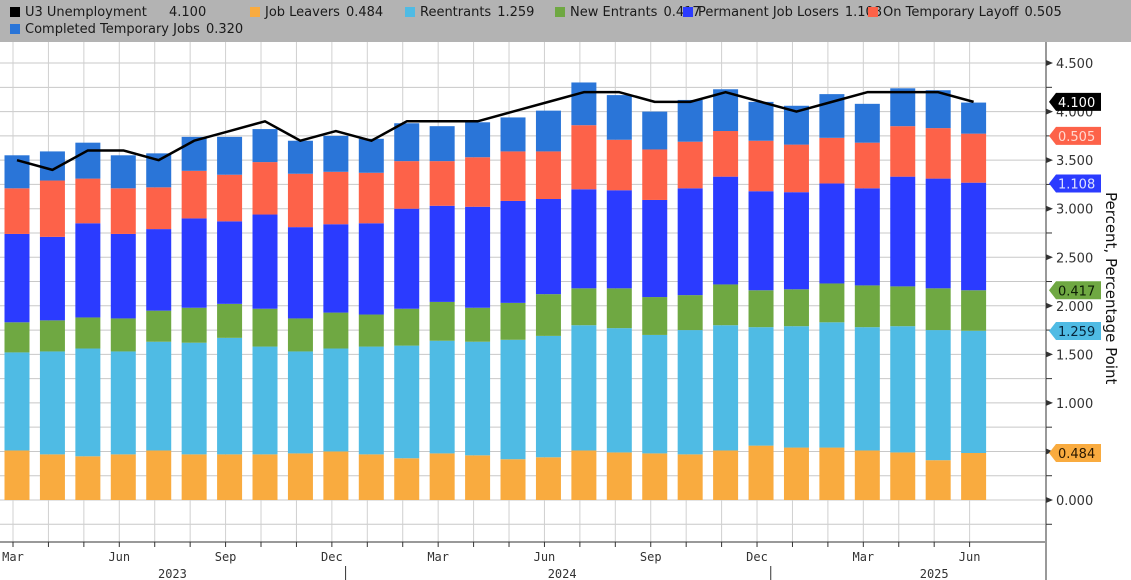  What do you see at coordinates (782, 12) in the screenshot?
I see `legend-item: Permanent Job Losers 1.108` at bounding box center [782, 12].